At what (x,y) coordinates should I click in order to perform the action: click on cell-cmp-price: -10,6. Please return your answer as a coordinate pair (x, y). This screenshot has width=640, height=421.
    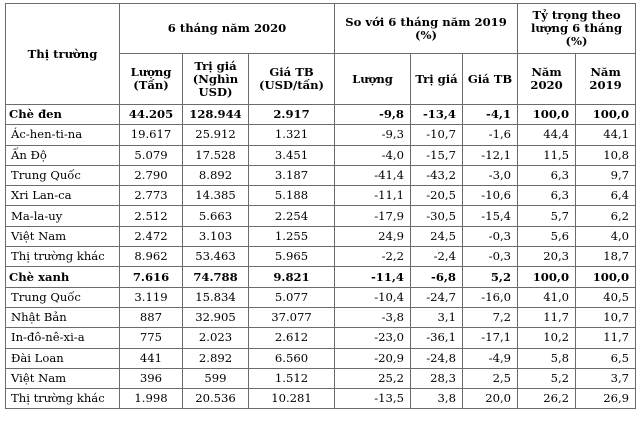
    Looking at the image, I should click on (490, 196).